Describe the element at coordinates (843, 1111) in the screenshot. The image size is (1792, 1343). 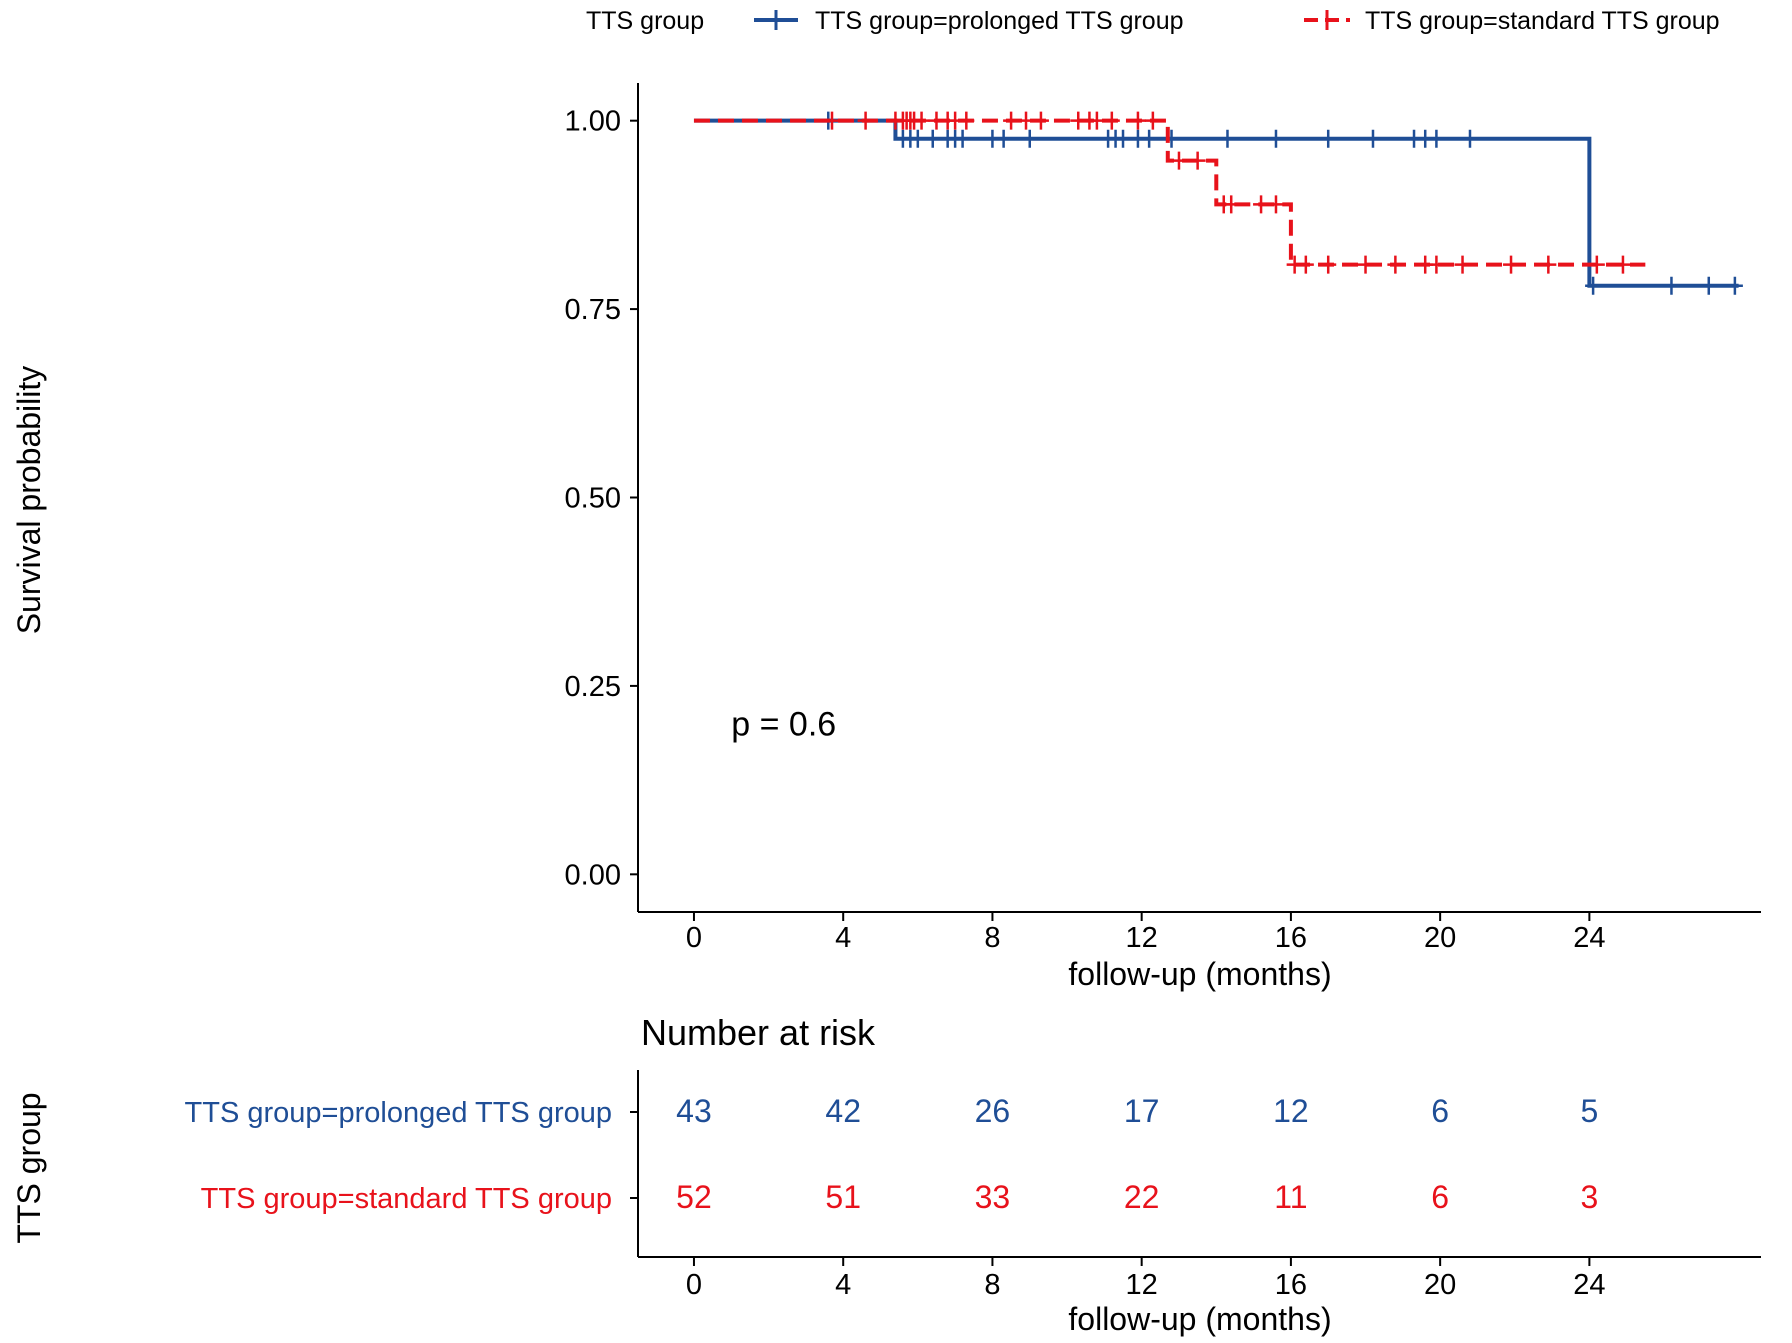
I see `risk-count: 42` at that location.